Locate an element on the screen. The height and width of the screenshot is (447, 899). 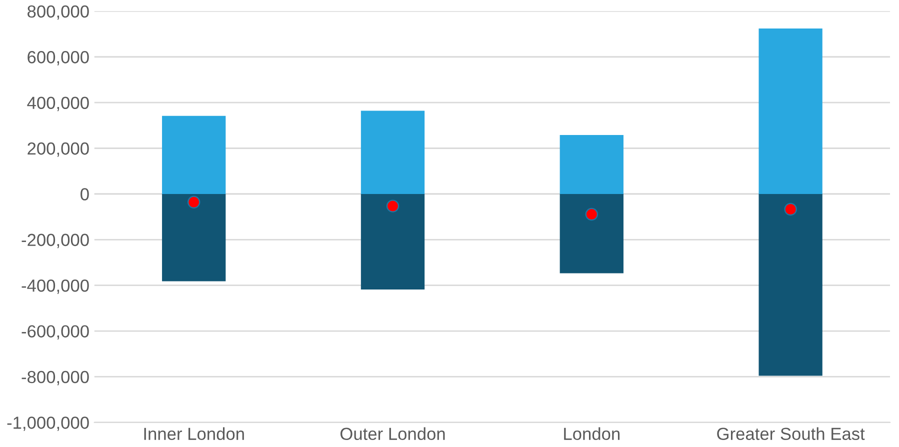
y-tick-label: -1,000,000 is located at coordinates (48, 423).